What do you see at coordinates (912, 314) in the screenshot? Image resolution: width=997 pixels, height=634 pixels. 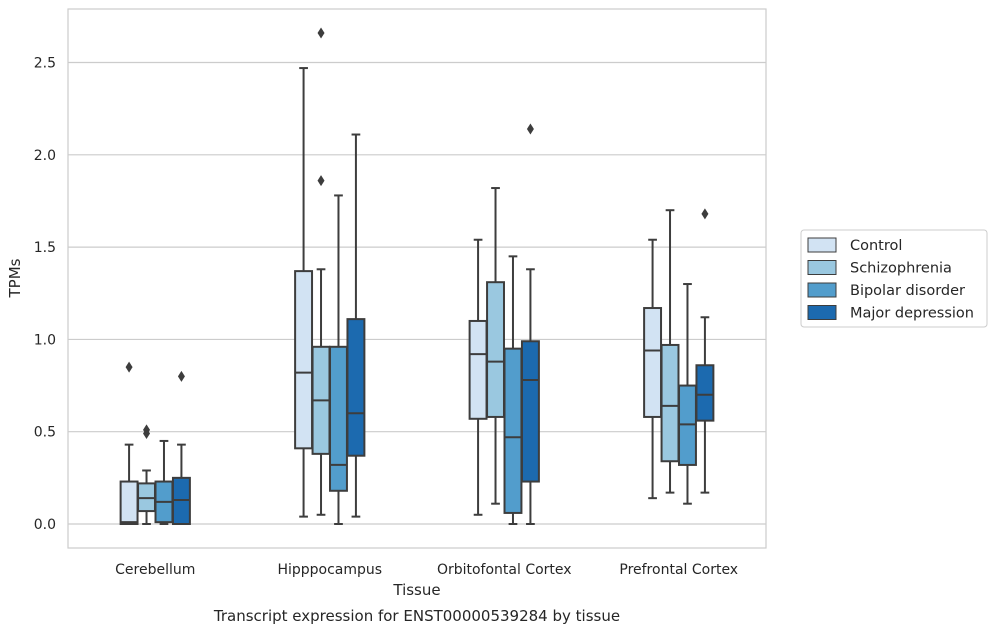 I see `legend-label: Major depression` at bounding box center [912, 314].